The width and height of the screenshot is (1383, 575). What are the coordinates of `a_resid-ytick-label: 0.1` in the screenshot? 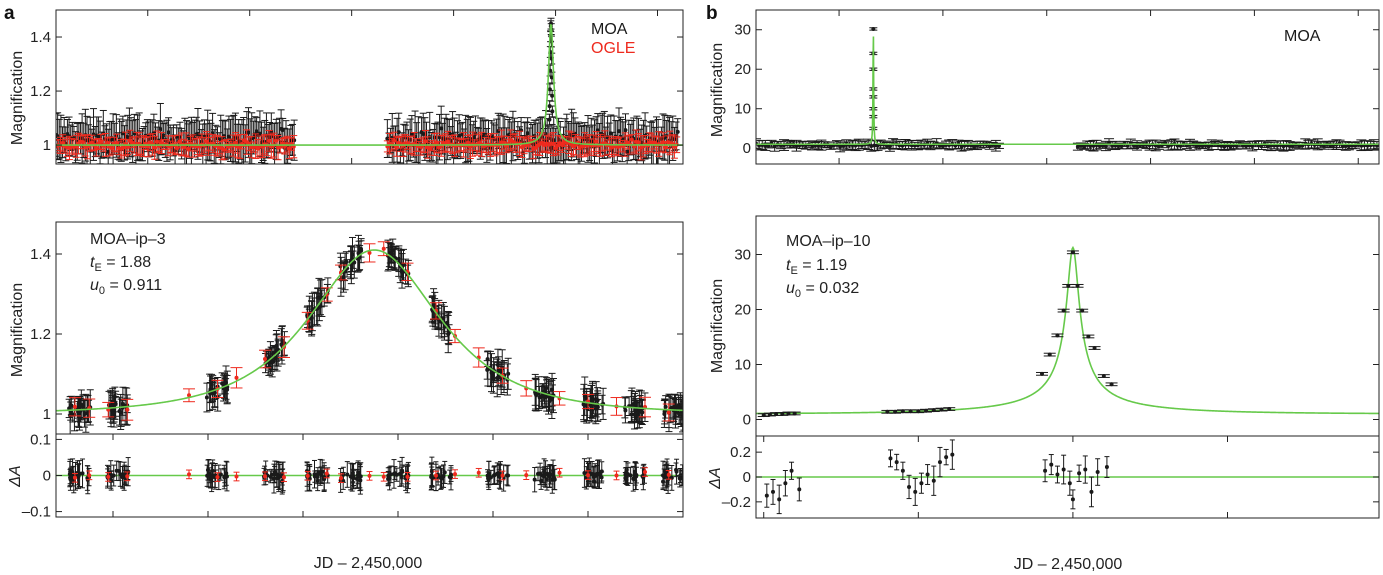 It's located at (40, 439).